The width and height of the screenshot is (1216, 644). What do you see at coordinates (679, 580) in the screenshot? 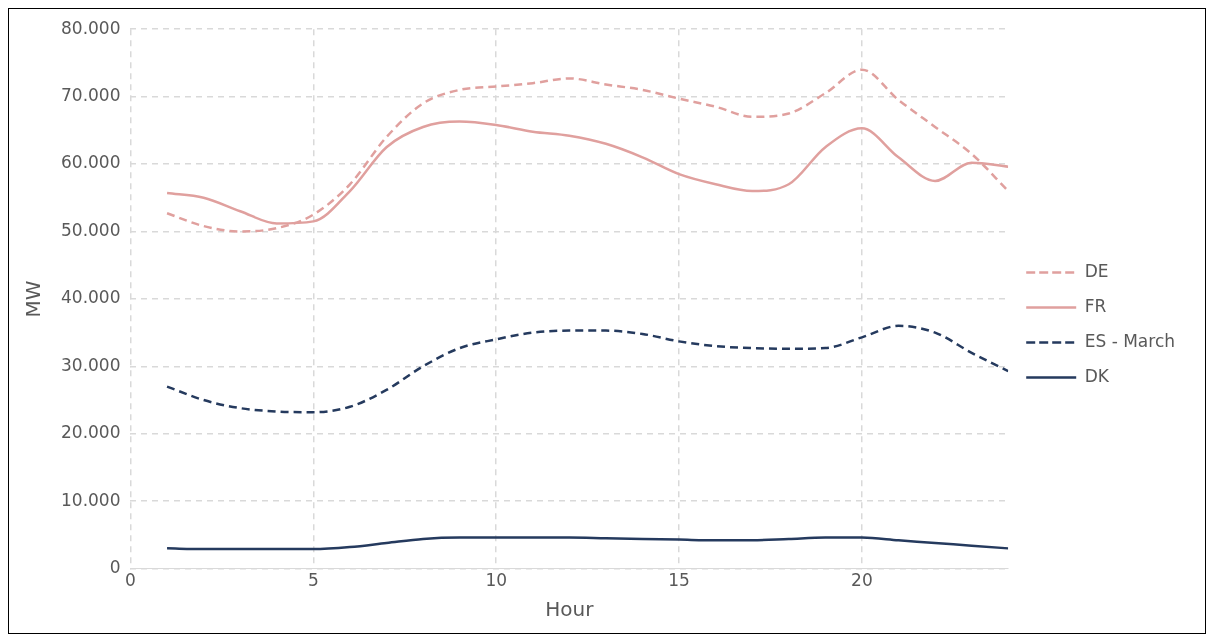
I see `x-tick-label: 15` at bounding box center [679, 580].